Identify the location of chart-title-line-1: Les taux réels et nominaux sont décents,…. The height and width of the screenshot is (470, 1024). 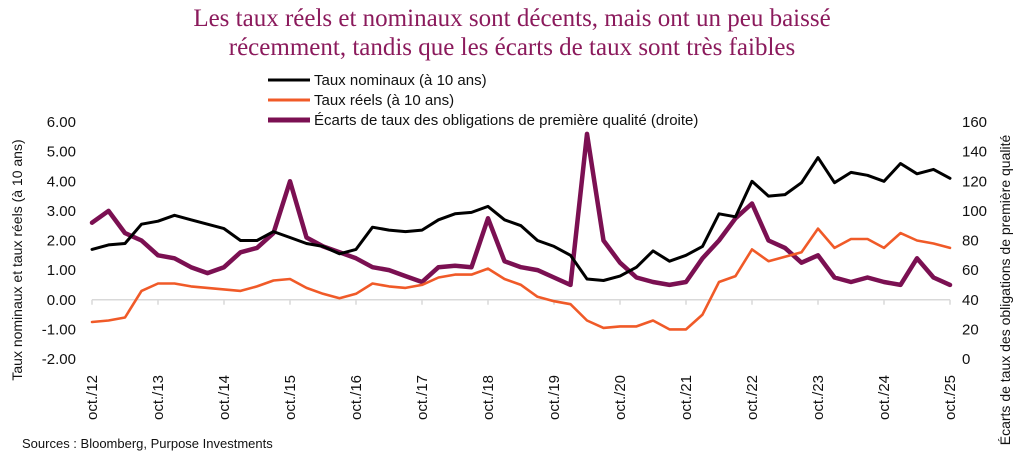
(512, 18).